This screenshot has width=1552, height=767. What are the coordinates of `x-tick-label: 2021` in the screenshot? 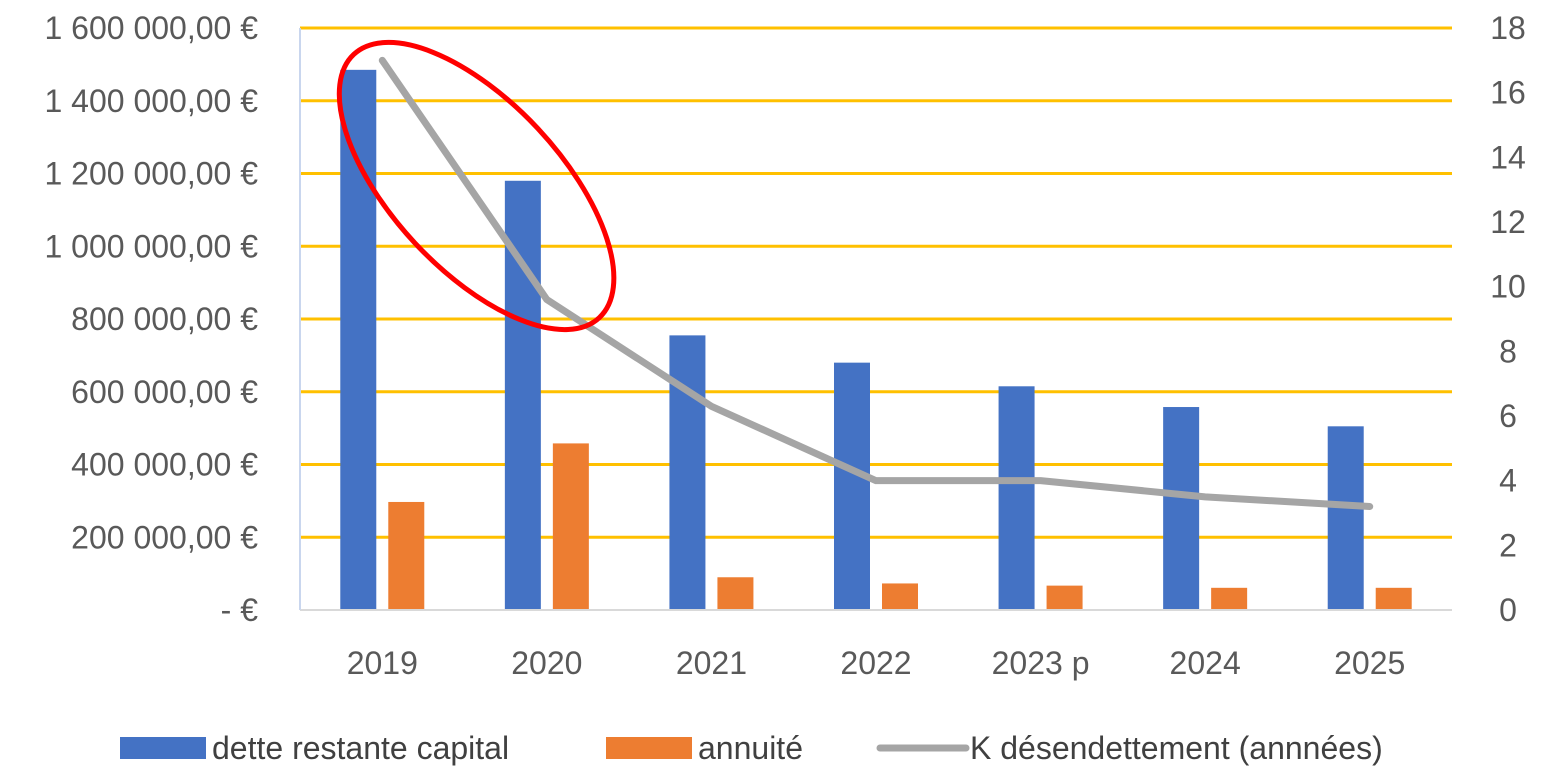 It's located at (711, 663).